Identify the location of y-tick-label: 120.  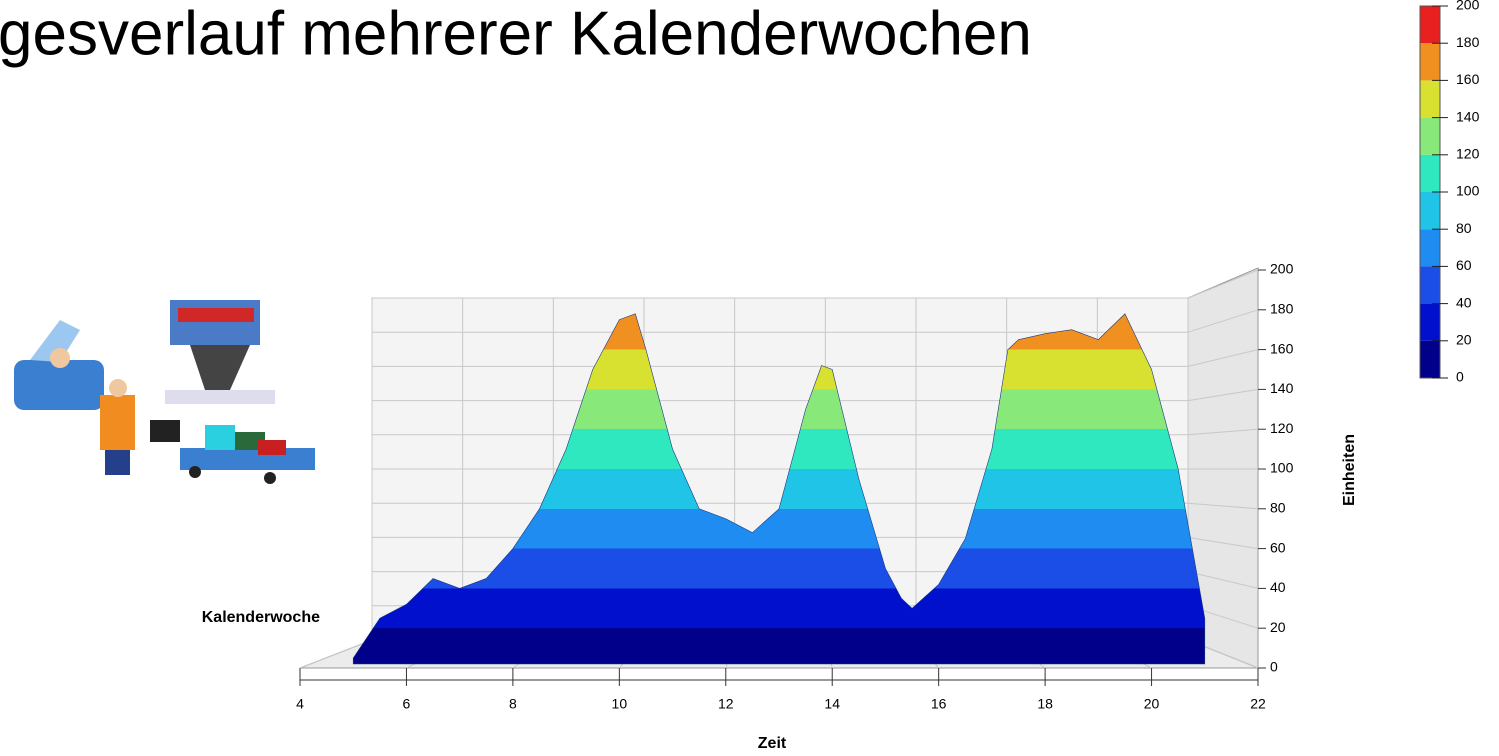
(1282, 428).